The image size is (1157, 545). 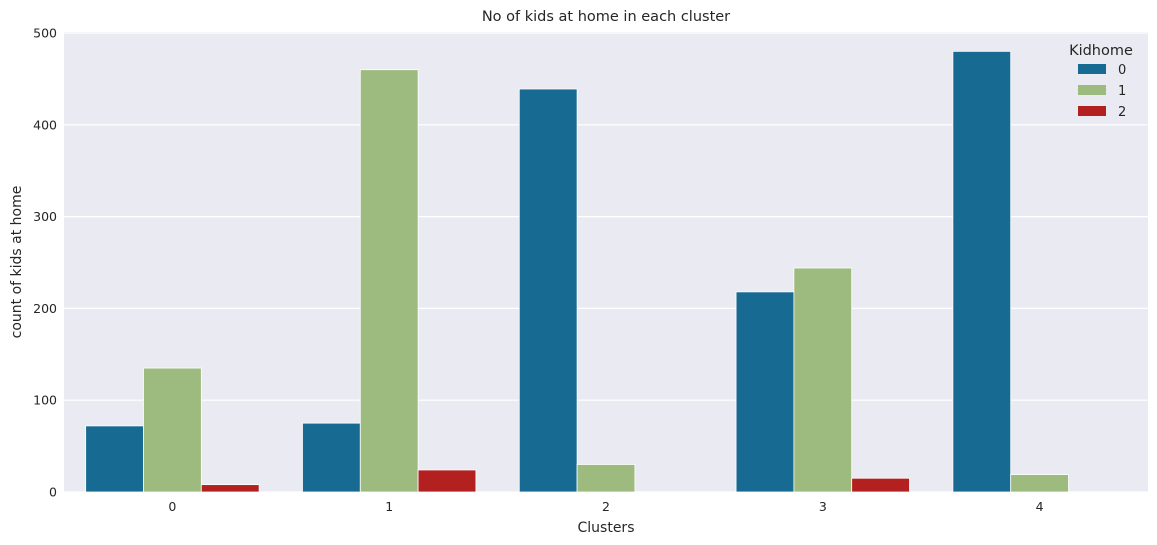 What do you see at coordinates (1101, 81) in the screenshot?
I see `legend: Kidhome 0 1 2` at bounding box center [1101, 81].